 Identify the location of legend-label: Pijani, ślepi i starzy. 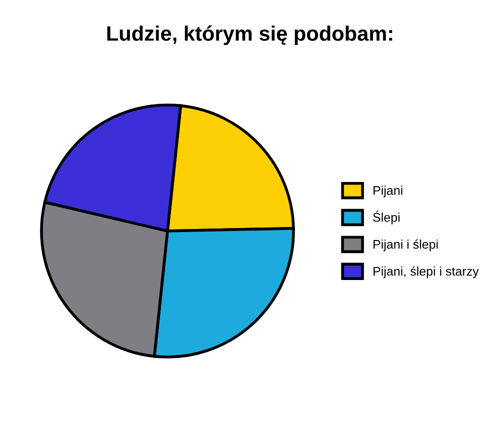
(426, 272).